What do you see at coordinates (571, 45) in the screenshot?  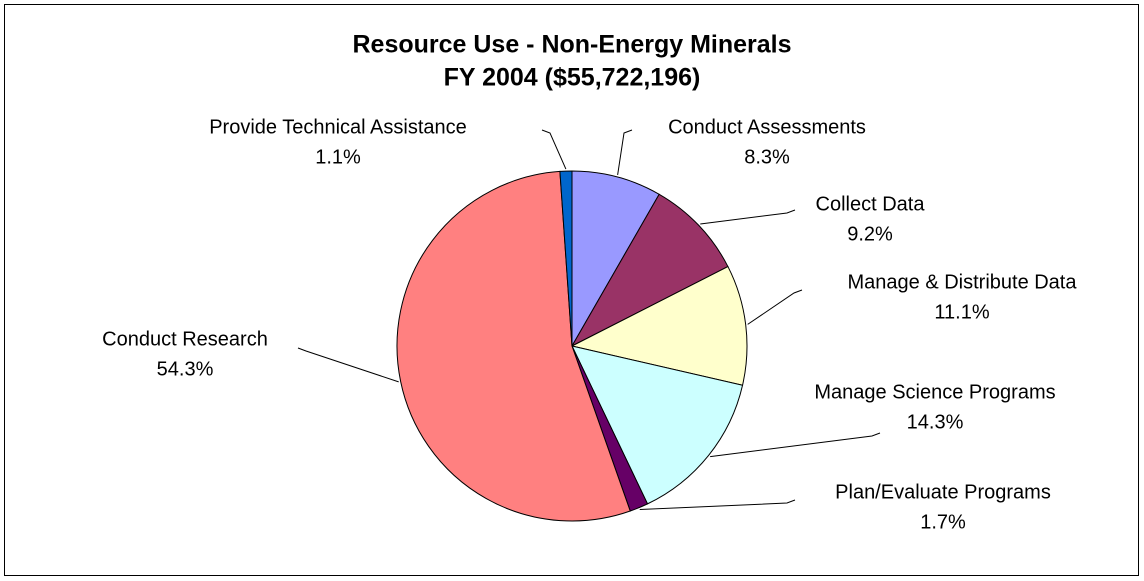 I see `chart-title: Resource Use - Non-Energy Minerals` at bounding box center [571, 45].